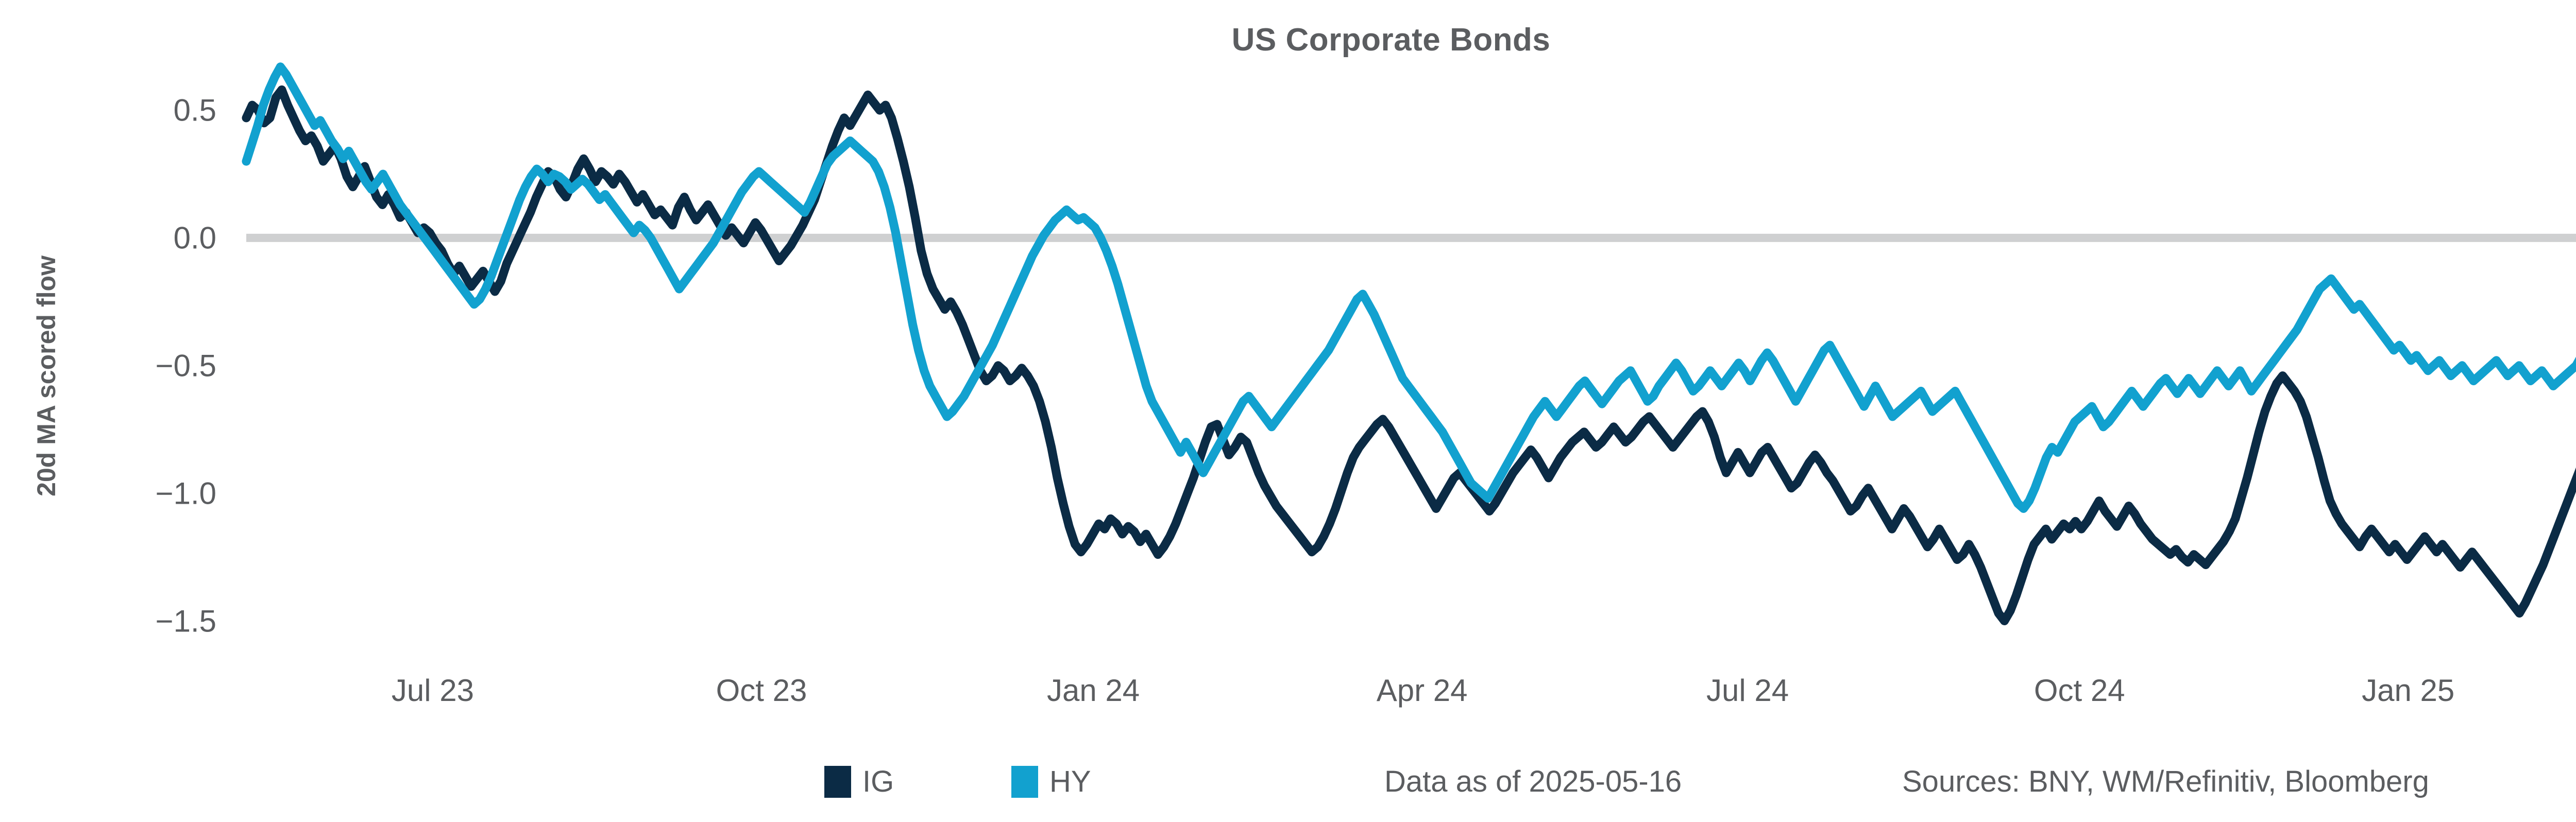 This screenshot has width=2576, height=822. Describe the element at coordinates (1422, 690) in the screenshot. I see `x-tick-label: Apr 24` at that location.